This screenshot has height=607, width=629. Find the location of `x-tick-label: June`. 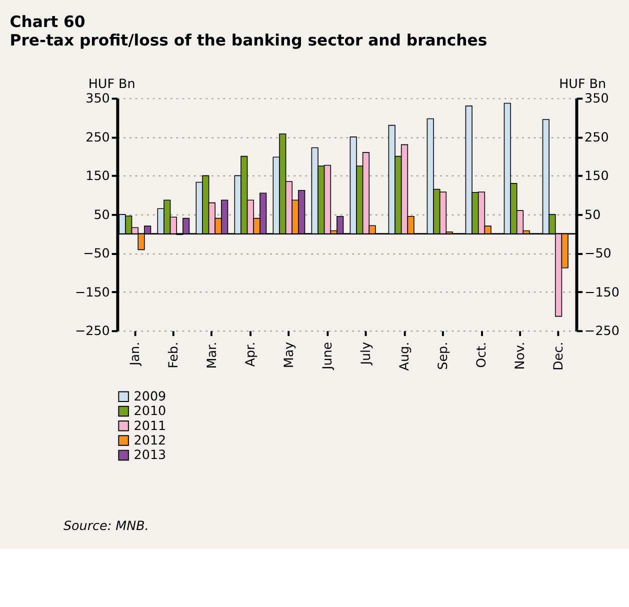

x-tick-label: June is located at coordinates (326, 356).